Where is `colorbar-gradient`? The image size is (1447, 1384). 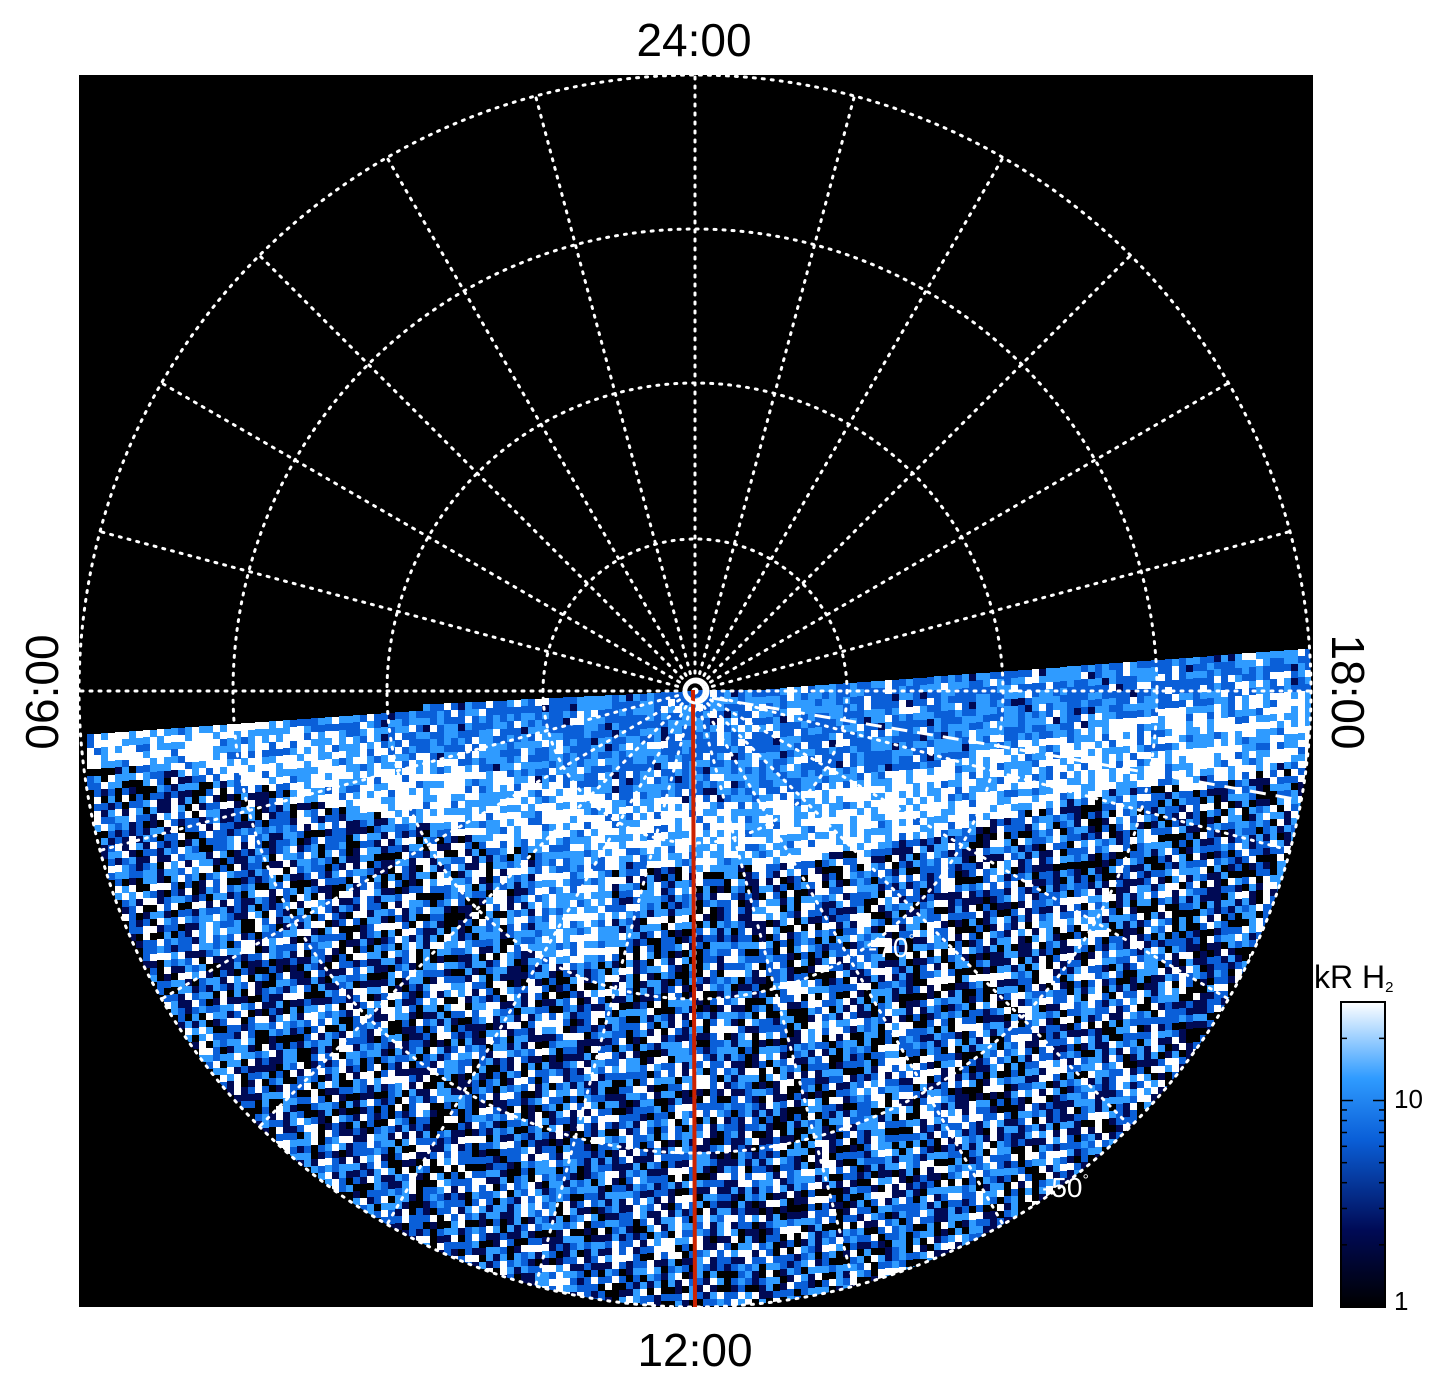 colorbar-gradient is located at coordinates (1363, 1154).